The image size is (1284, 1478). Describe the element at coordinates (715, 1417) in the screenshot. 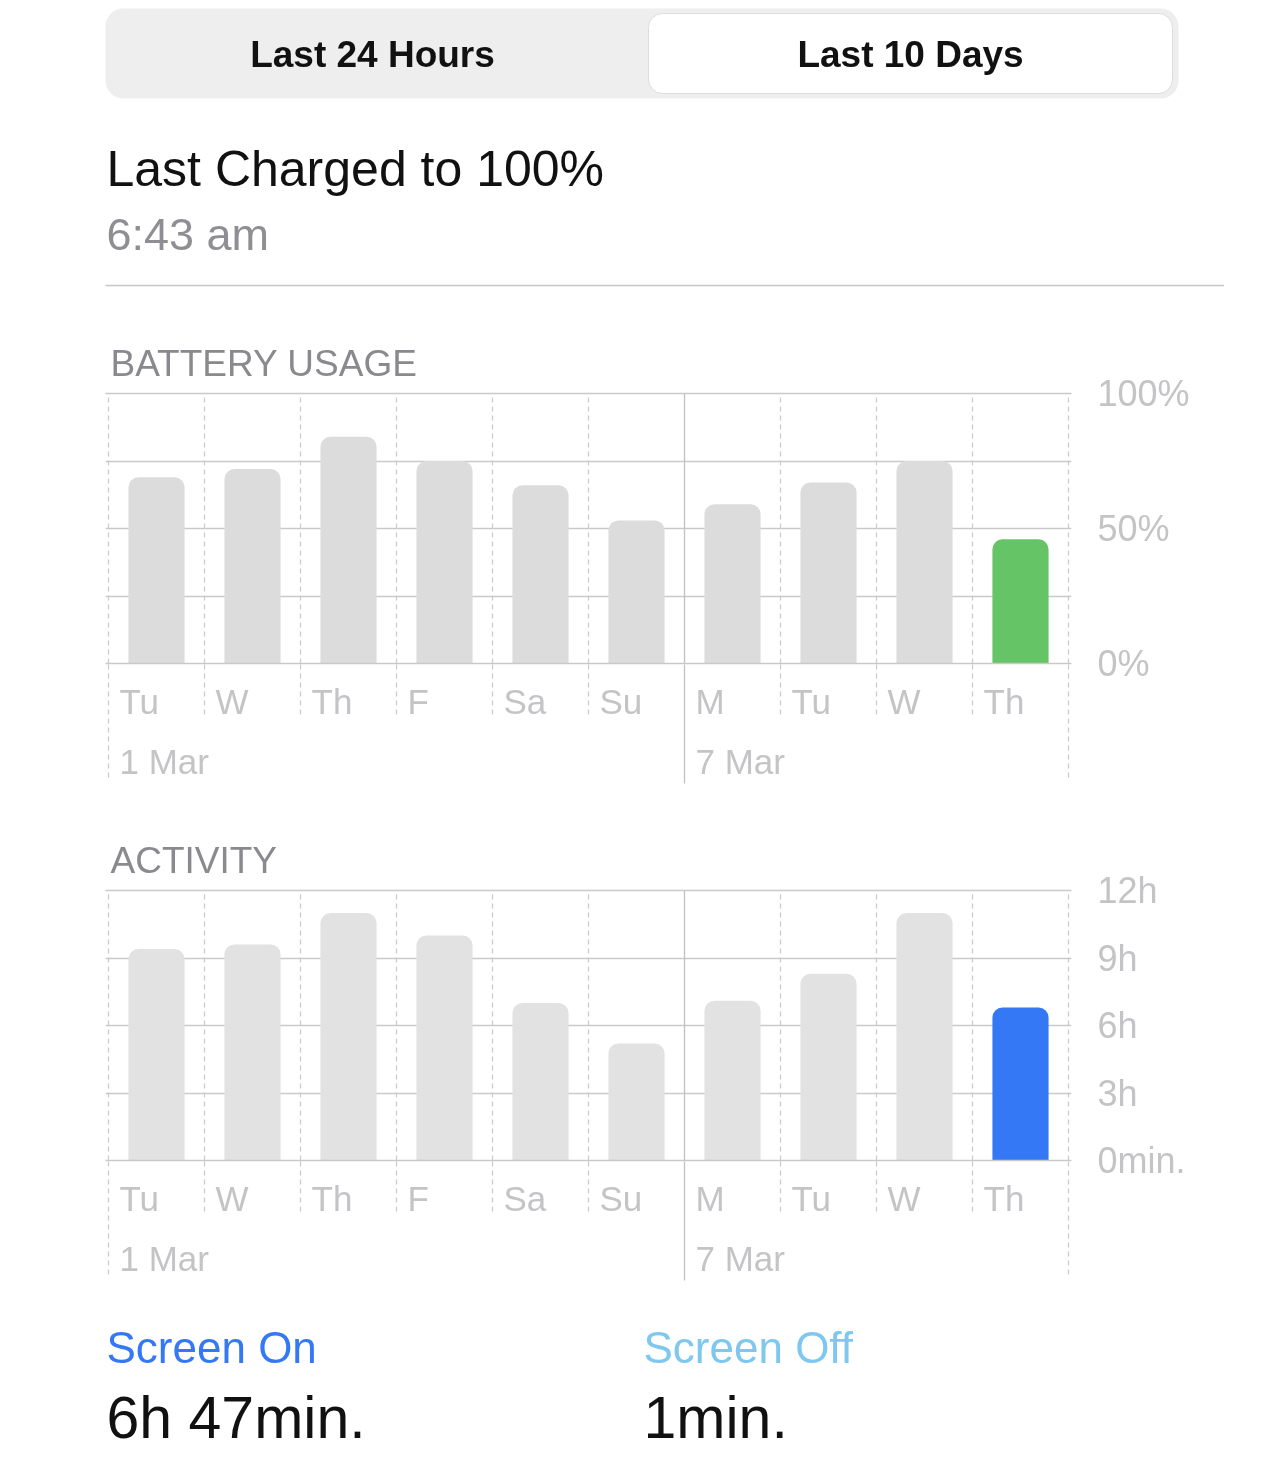

I see `text: 1min.` at that location.